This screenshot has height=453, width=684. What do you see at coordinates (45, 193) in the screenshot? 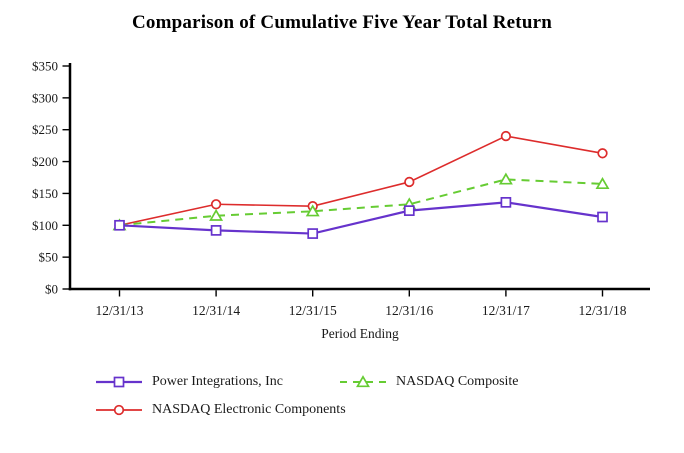
I see `y-tick-label: $150` at bounding box center [45, 193].